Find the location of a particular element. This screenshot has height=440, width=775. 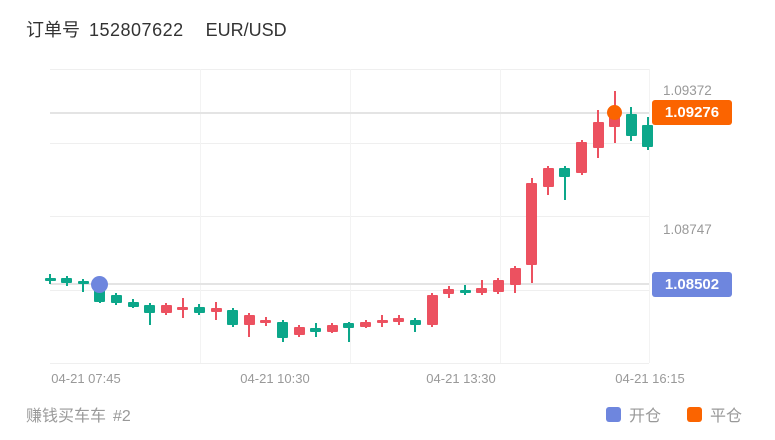

open-position-marker is located at coordinates (100, 284).